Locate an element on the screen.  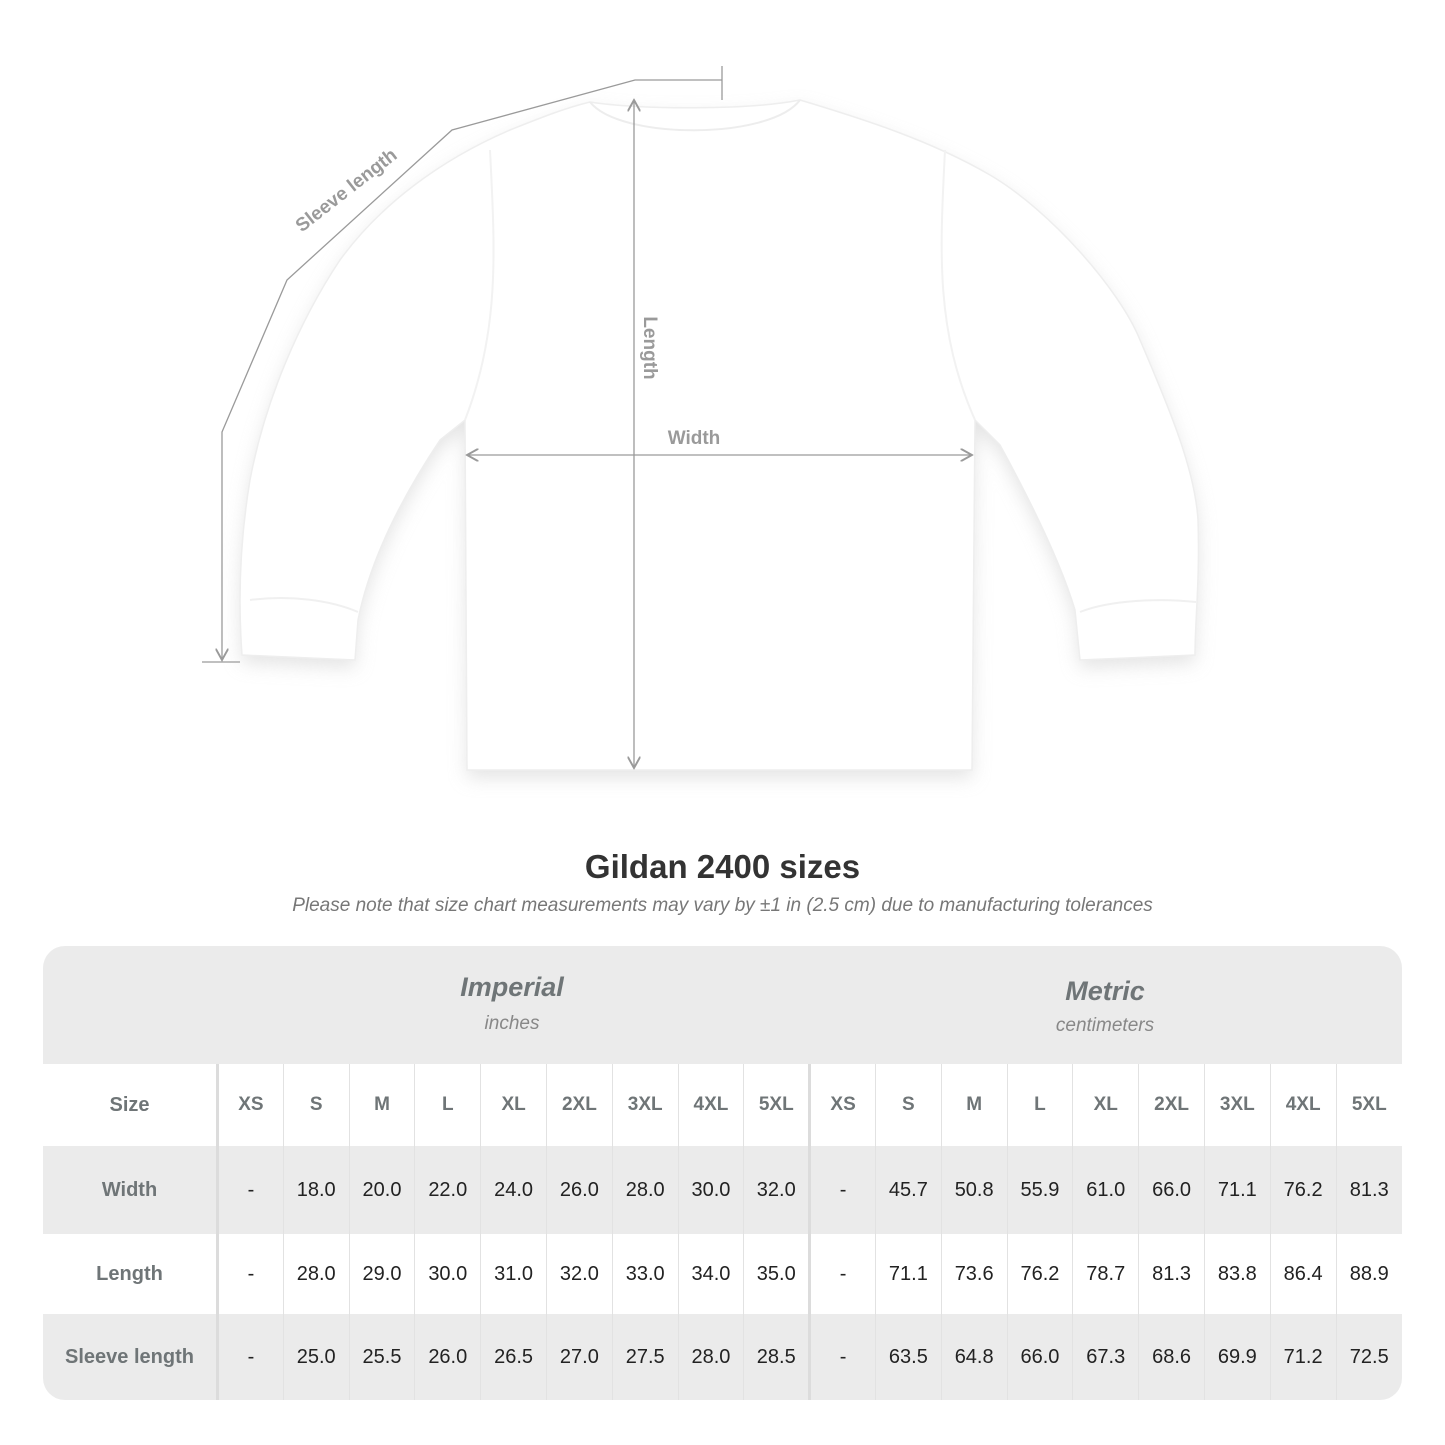
imperial-value-cell: 29.0 is located at coordinates (381, 1274).